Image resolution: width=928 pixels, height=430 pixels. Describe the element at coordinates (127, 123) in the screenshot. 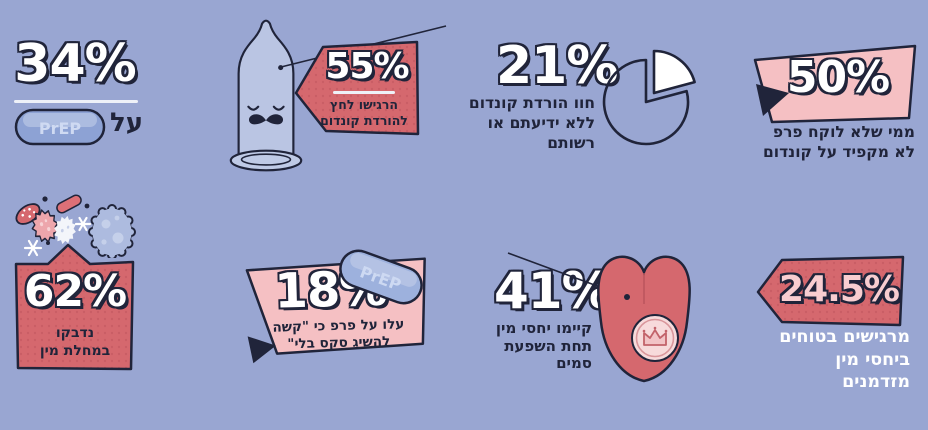

I see `stat-label-prep-usage: על` at that location.